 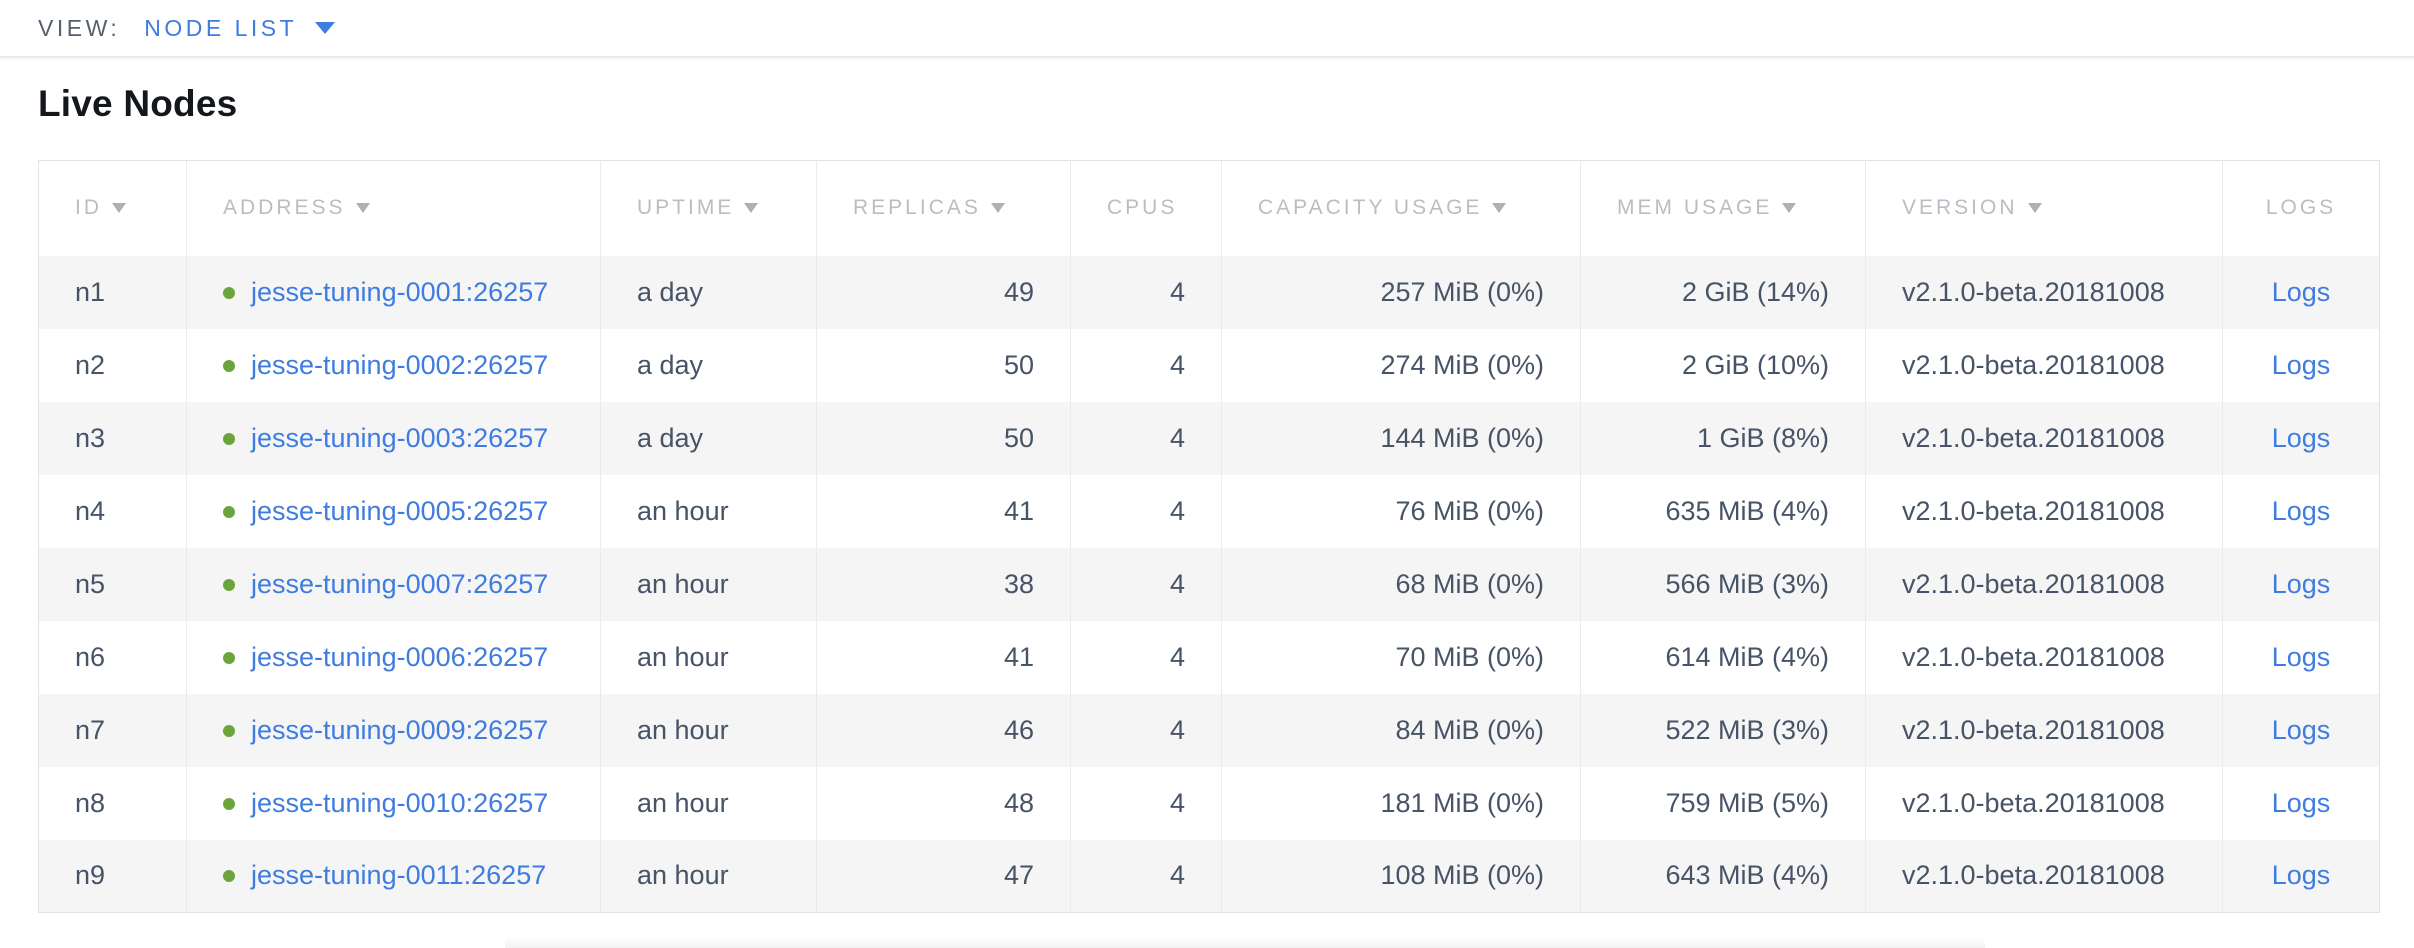 What do you see at coordinates (2044, 208) in the screenshot?
I see `col-header-version: VERSION` at bounding box center [2044, 208].